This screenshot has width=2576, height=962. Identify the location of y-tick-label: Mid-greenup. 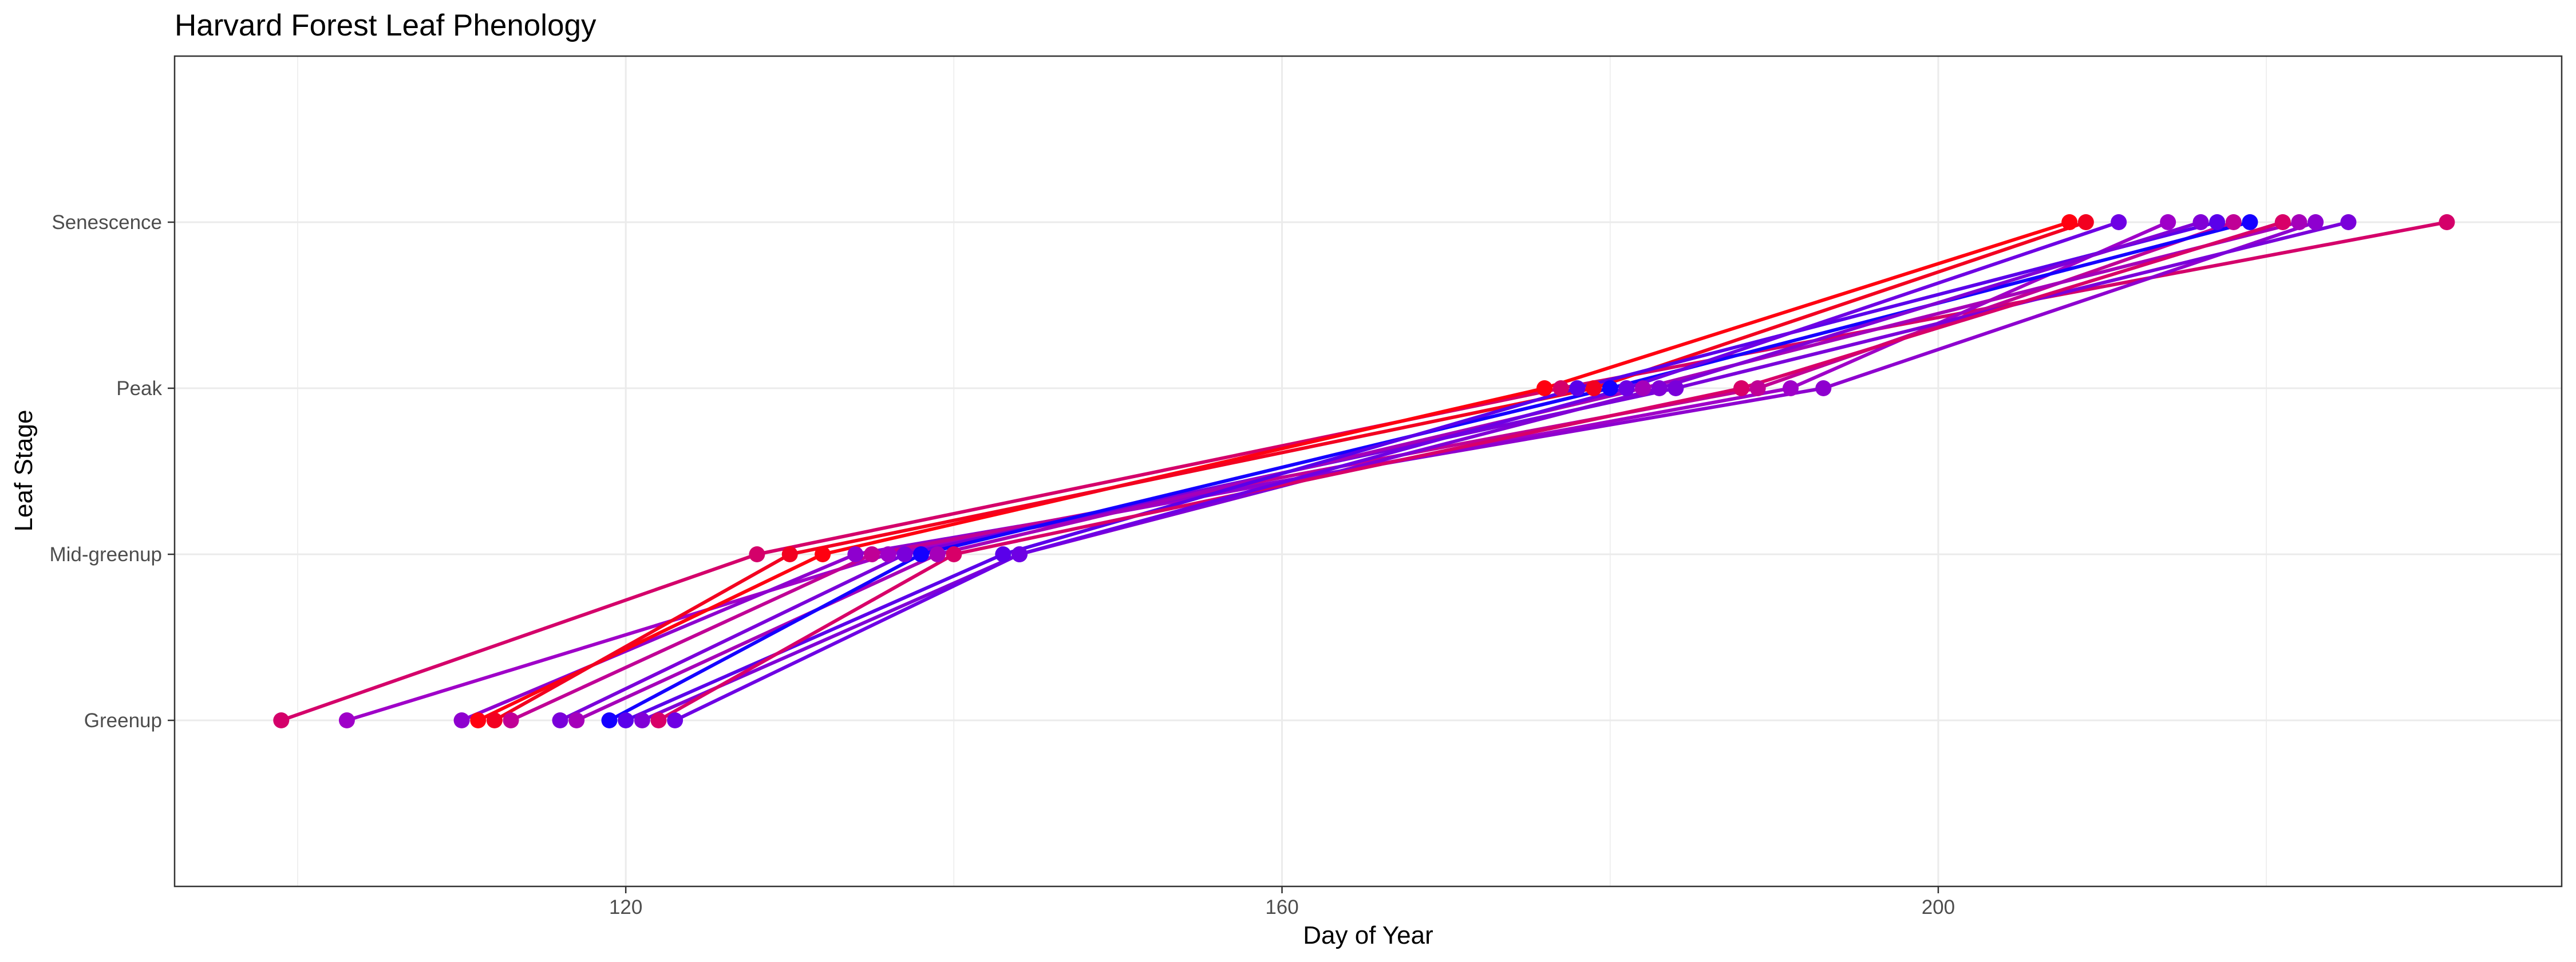
(106, 554).